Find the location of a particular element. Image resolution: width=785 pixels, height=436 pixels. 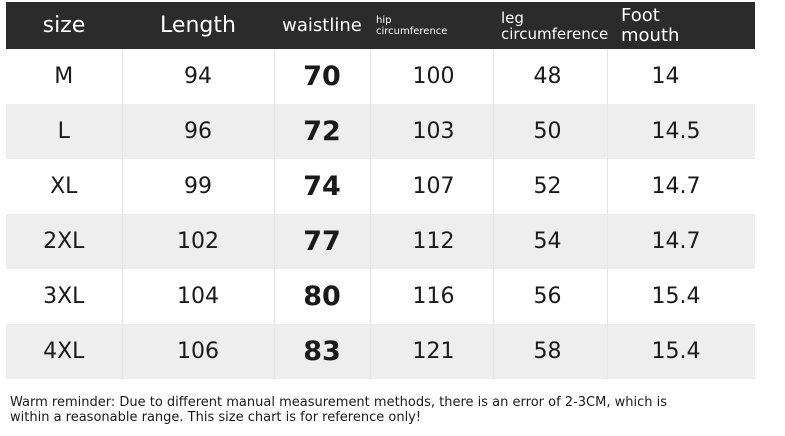

header-leg-line2: circumference is located at coordinates (555, 33).